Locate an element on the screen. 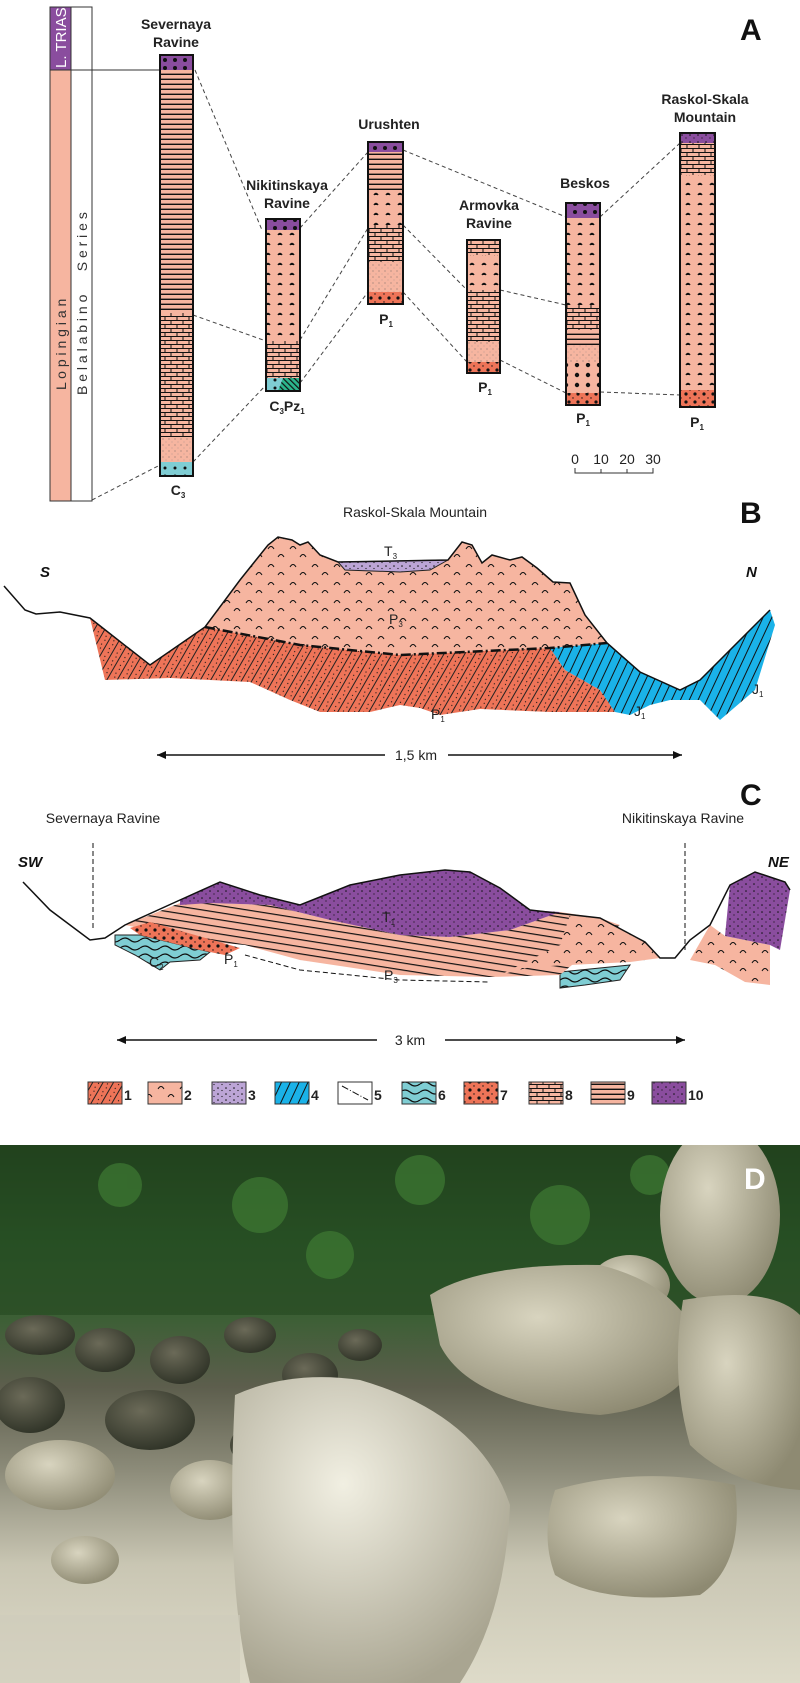 Image resolution: width=800 pixels, height=1683 pixels. panel-label-c: C is located at coordinates (751, 795).